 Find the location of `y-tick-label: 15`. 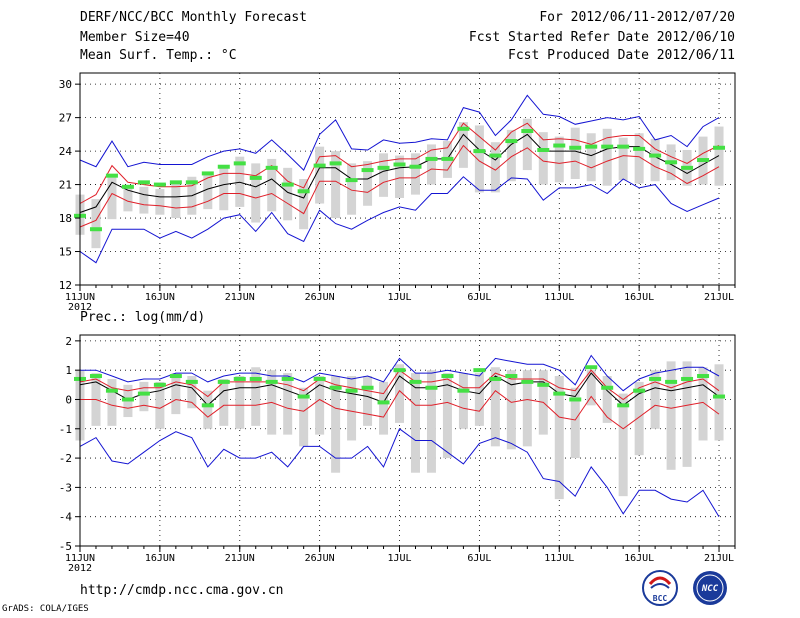

y-tick-label: 15 is located at coordinates (65, 252).